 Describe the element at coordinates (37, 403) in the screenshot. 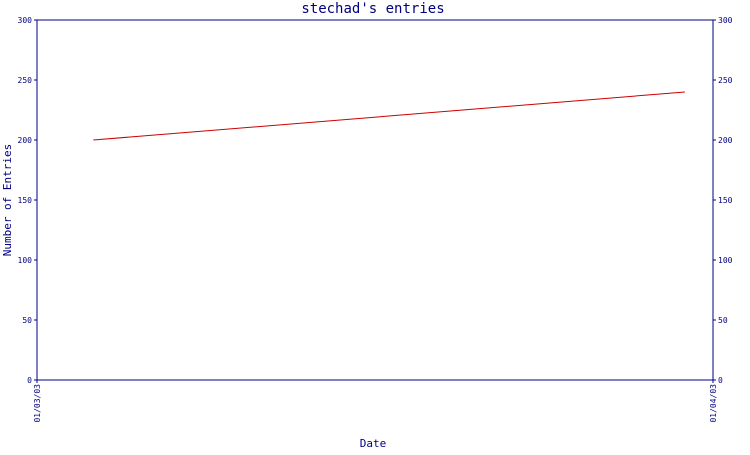

I see `x-tick-label-0: 01/03/03` at that location.